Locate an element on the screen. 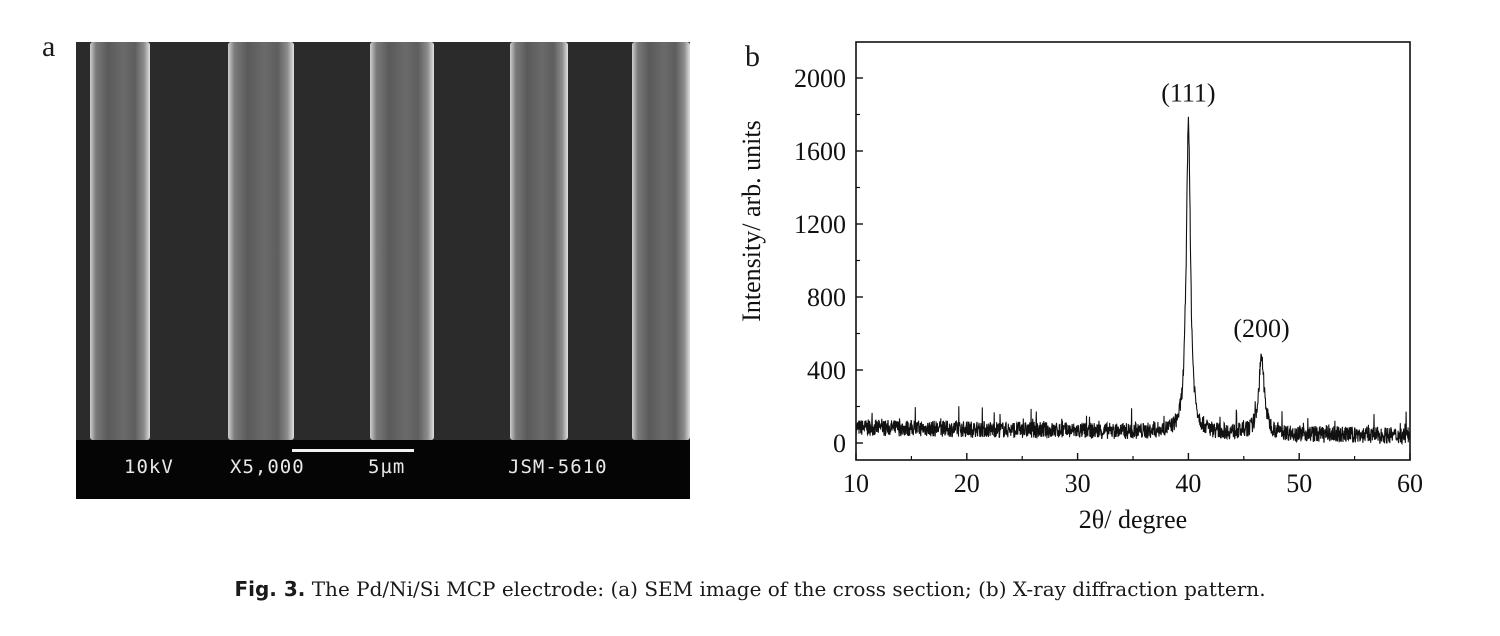  sem-magnification: X5,000 is located at coordinates (267, 467).